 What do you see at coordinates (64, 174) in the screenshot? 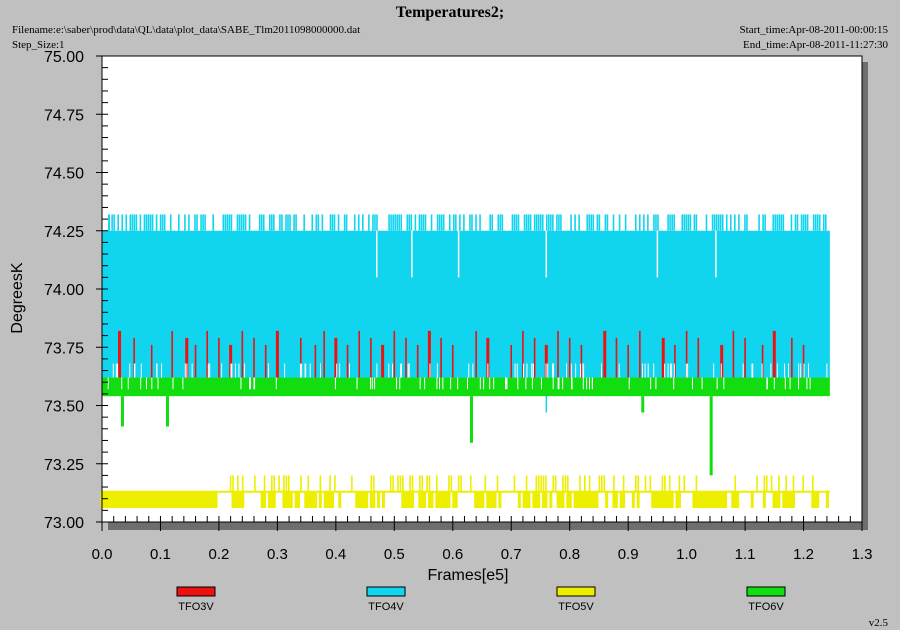
I see `y-tick-label: 74.50` at bounding box center [64, 174].